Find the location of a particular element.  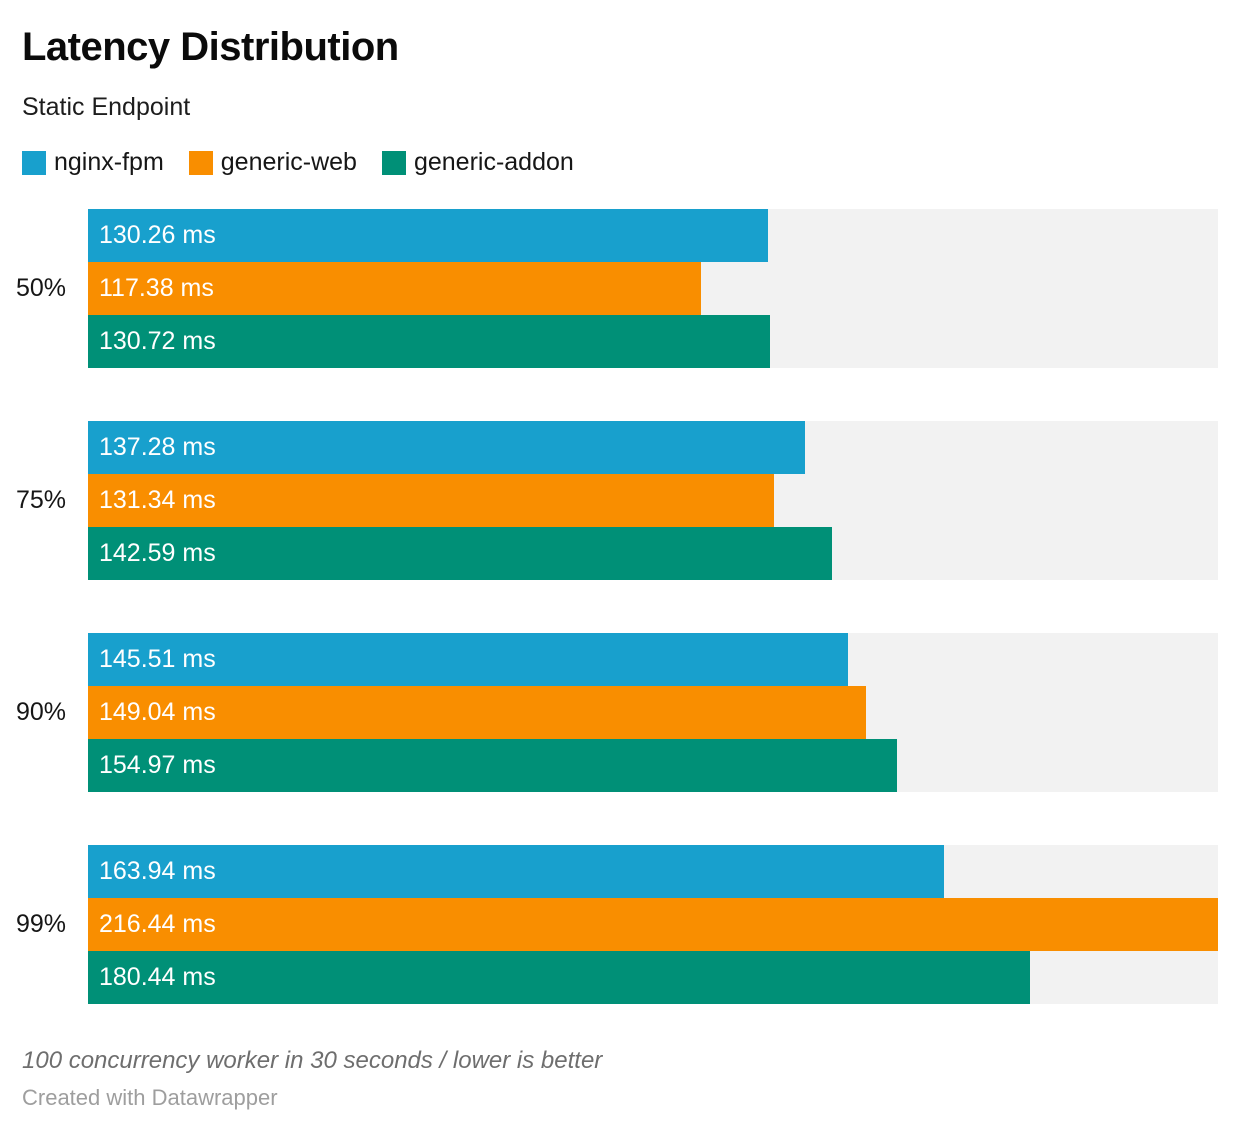

bar-value-label: 163.94 ms is located at coordinates (157, 871).